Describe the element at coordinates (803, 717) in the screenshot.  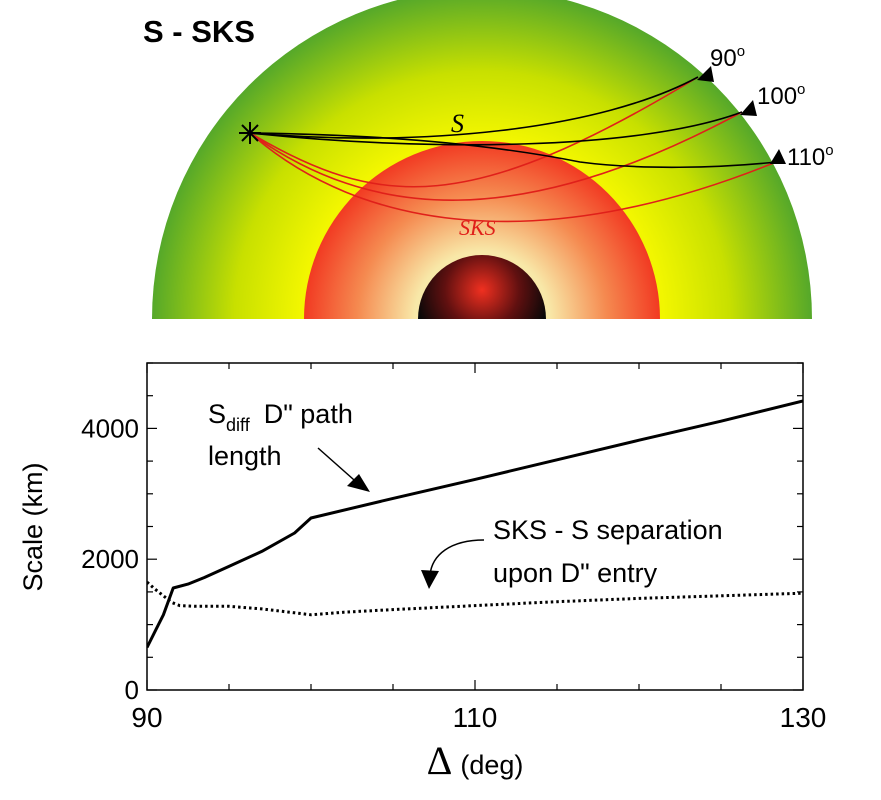
I see `x-tick-label: 130` at that location.